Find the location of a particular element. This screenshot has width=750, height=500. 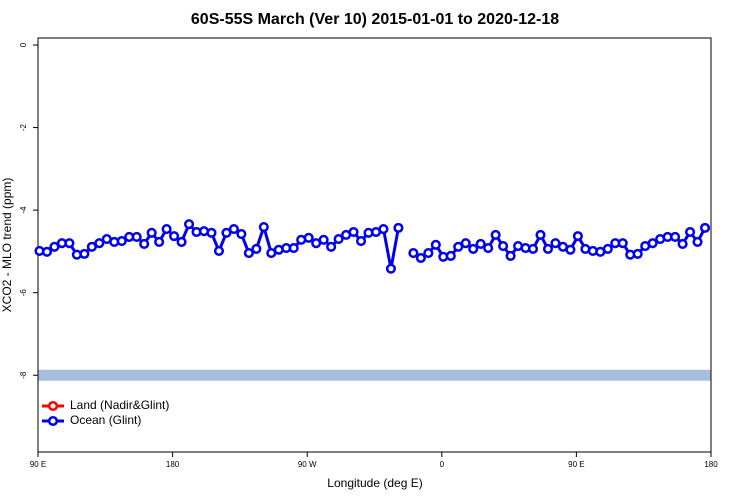

y-tick-label: -8 is located at coordinates (23, 375).